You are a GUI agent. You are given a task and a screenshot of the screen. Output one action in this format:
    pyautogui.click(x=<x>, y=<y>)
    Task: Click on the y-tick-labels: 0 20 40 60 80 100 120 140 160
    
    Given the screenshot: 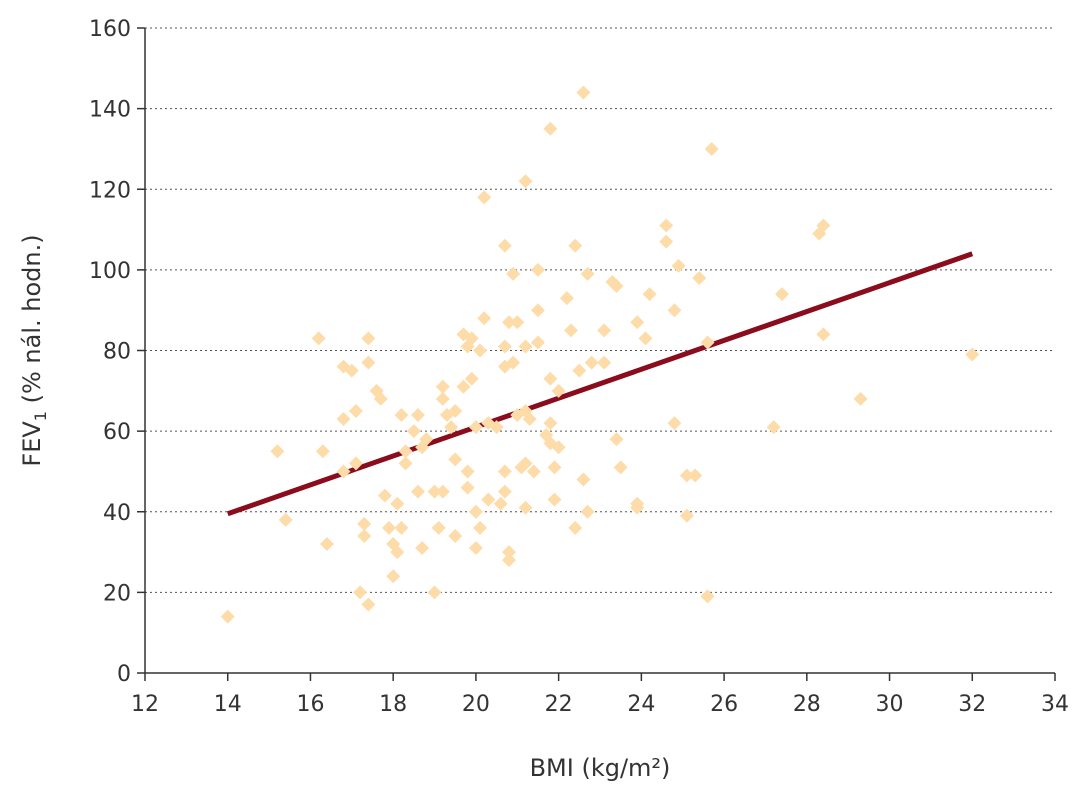 What is the action you would take?
    pyautogui.click(x=110, y=352)
    